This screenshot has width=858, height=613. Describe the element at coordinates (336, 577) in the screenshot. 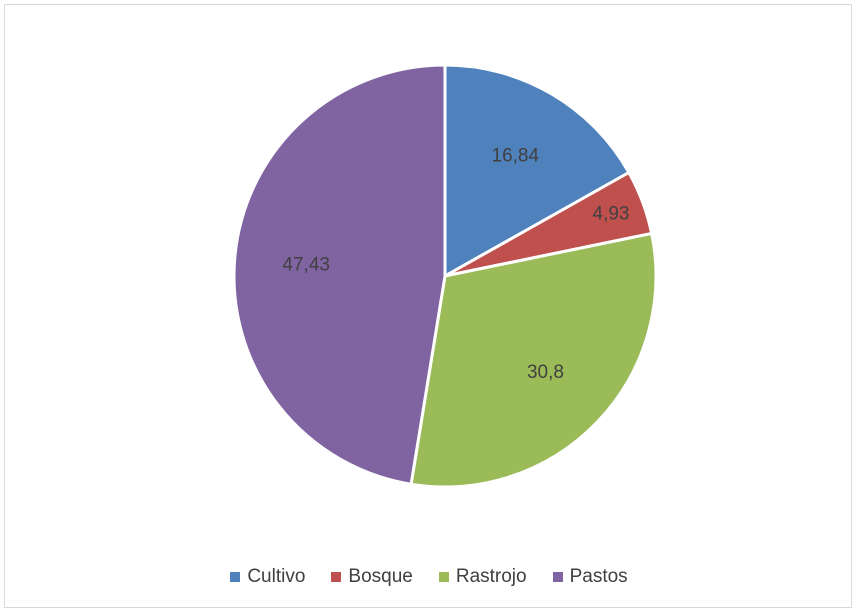

I see `legend-swatch-bosque` at that location.